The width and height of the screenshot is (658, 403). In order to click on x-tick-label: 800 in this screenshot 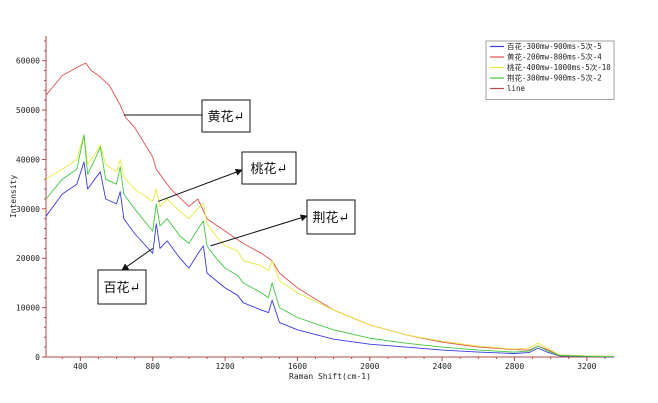, I will do `click(152, 366)`.